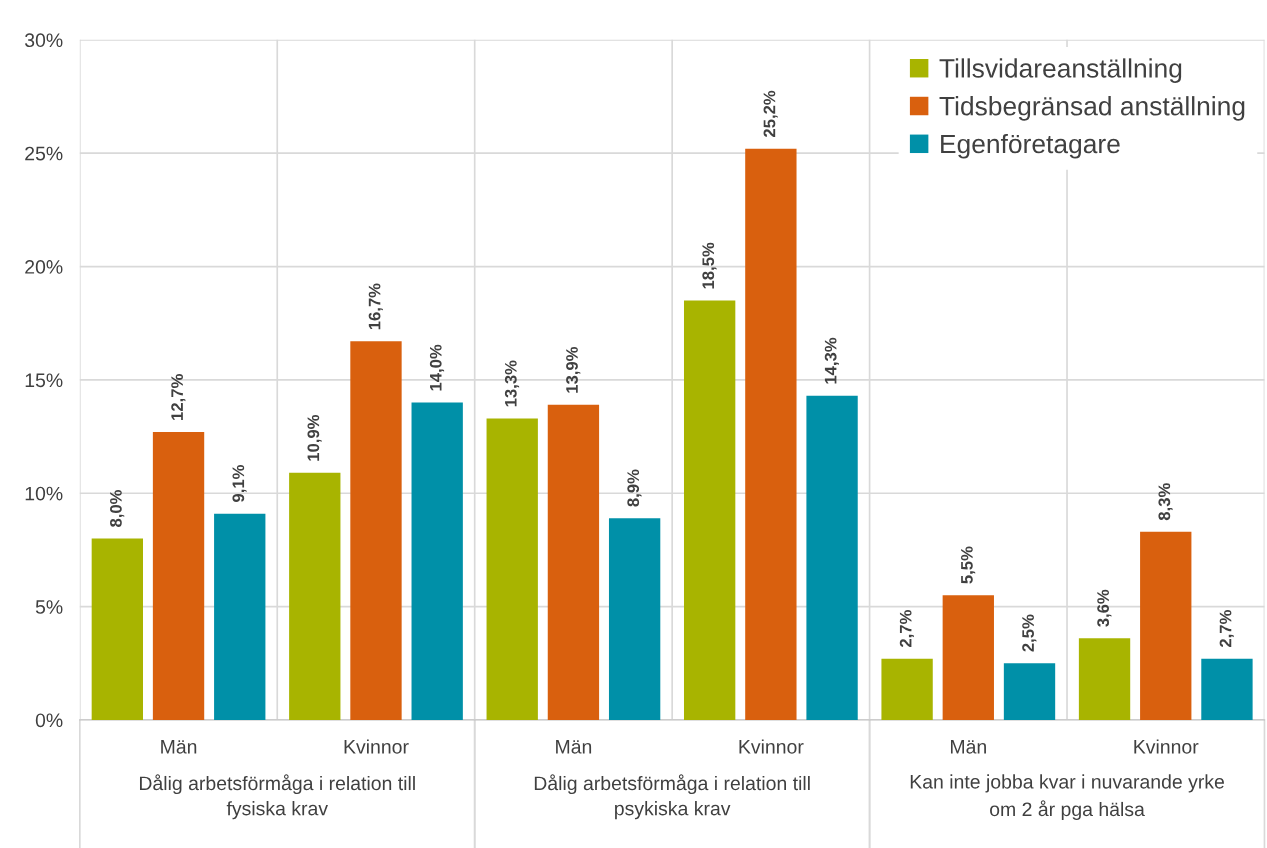  What do you see at coordinates (49, 720) in the screenshot?
I see `y-tick-label: 0%` at bounding box center [49, 720].